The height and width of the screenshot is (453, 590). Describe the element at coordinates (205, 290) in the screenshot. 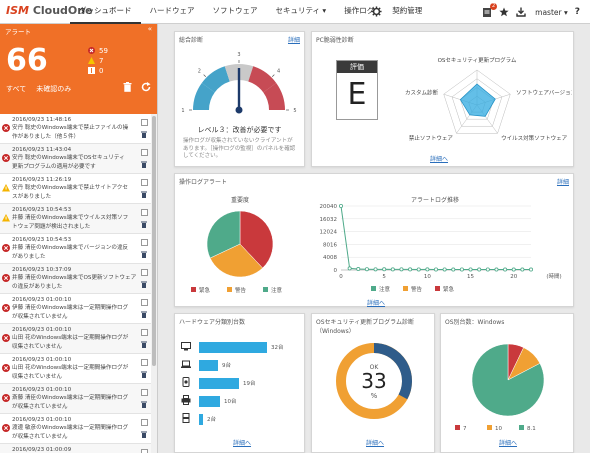

I see `legend-label: 緊急` at that location.